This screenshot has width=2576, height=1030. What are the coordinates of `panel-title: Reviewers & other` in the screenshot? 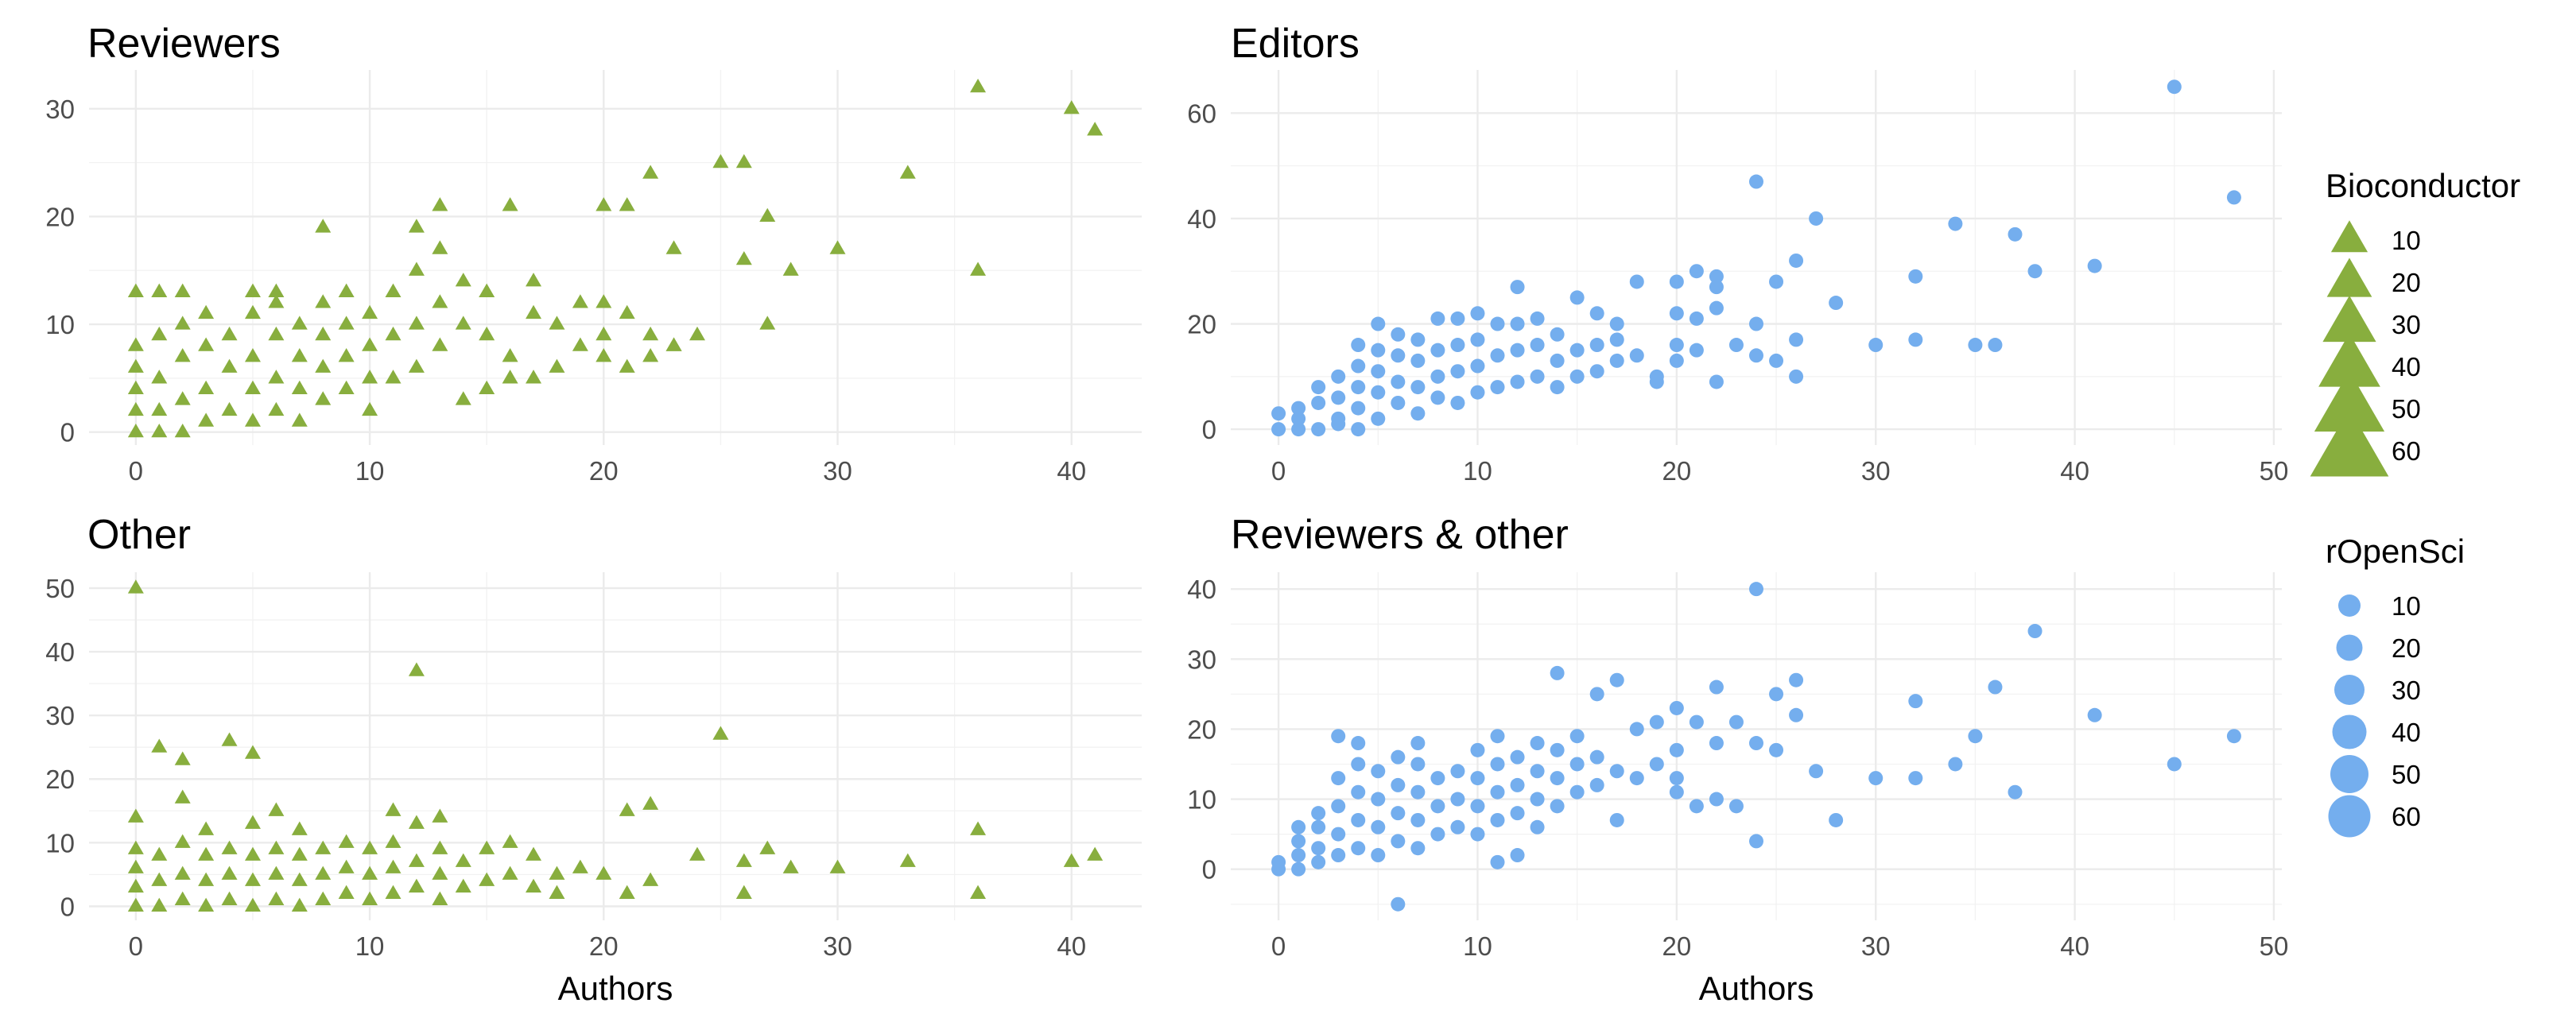 It's located at (1400, 535).